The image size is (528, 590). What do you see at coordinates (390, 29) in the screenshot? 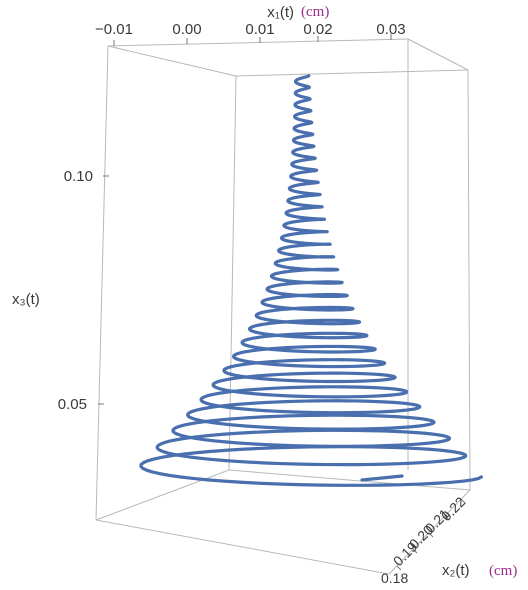
I see `x1-tick-label: 0.03` at bounding box center [390, 29].